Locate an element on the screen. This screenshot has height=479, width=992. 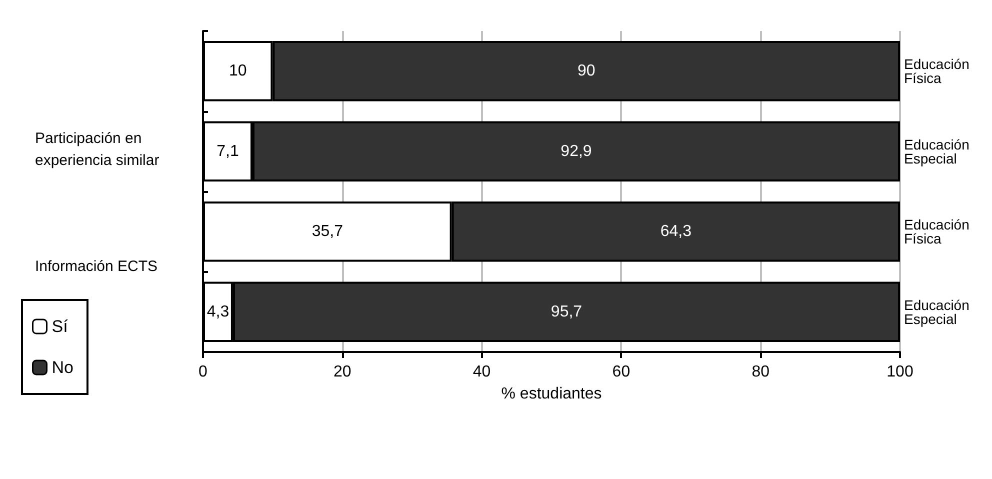
x-tick-label: 80 is located at coordinates (761, 372).